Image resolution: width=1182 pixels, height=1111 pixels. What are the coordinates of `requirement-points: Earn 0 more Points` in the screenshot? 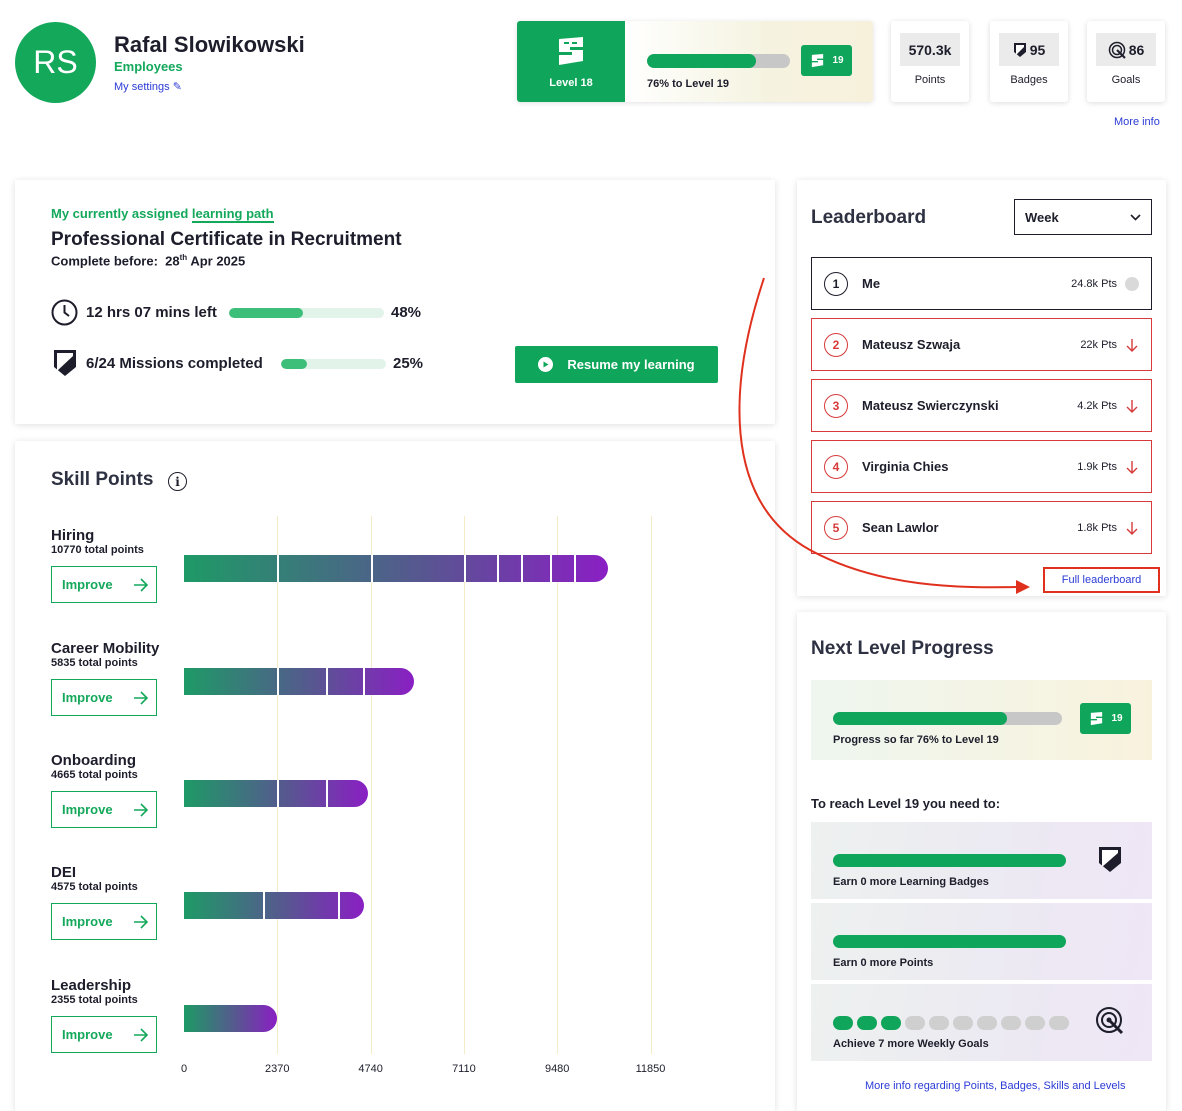 It's located at (981, 941).